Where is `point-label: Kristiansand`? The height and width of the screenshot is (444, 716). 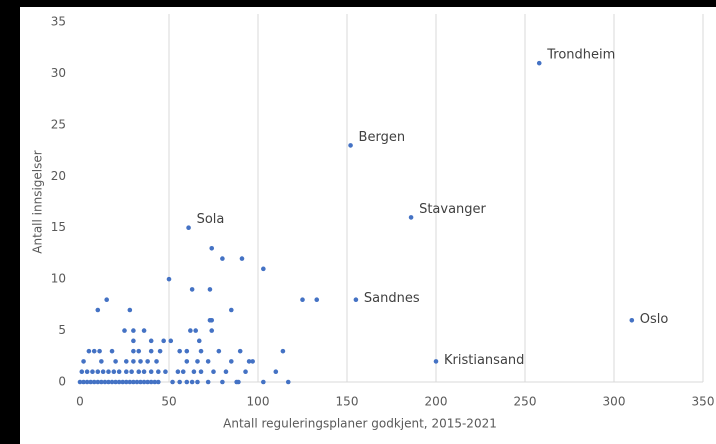
point-label: Kristiansand is located at coordinates (484, 360).